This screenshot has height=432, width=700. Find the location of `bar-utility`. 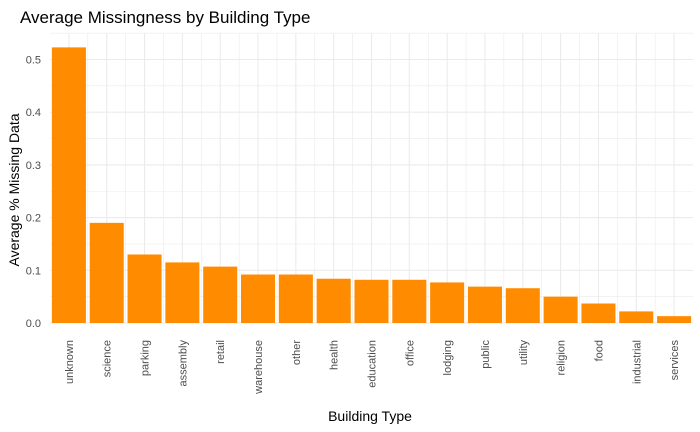

bar-utility is located at coordinates (522, 305).